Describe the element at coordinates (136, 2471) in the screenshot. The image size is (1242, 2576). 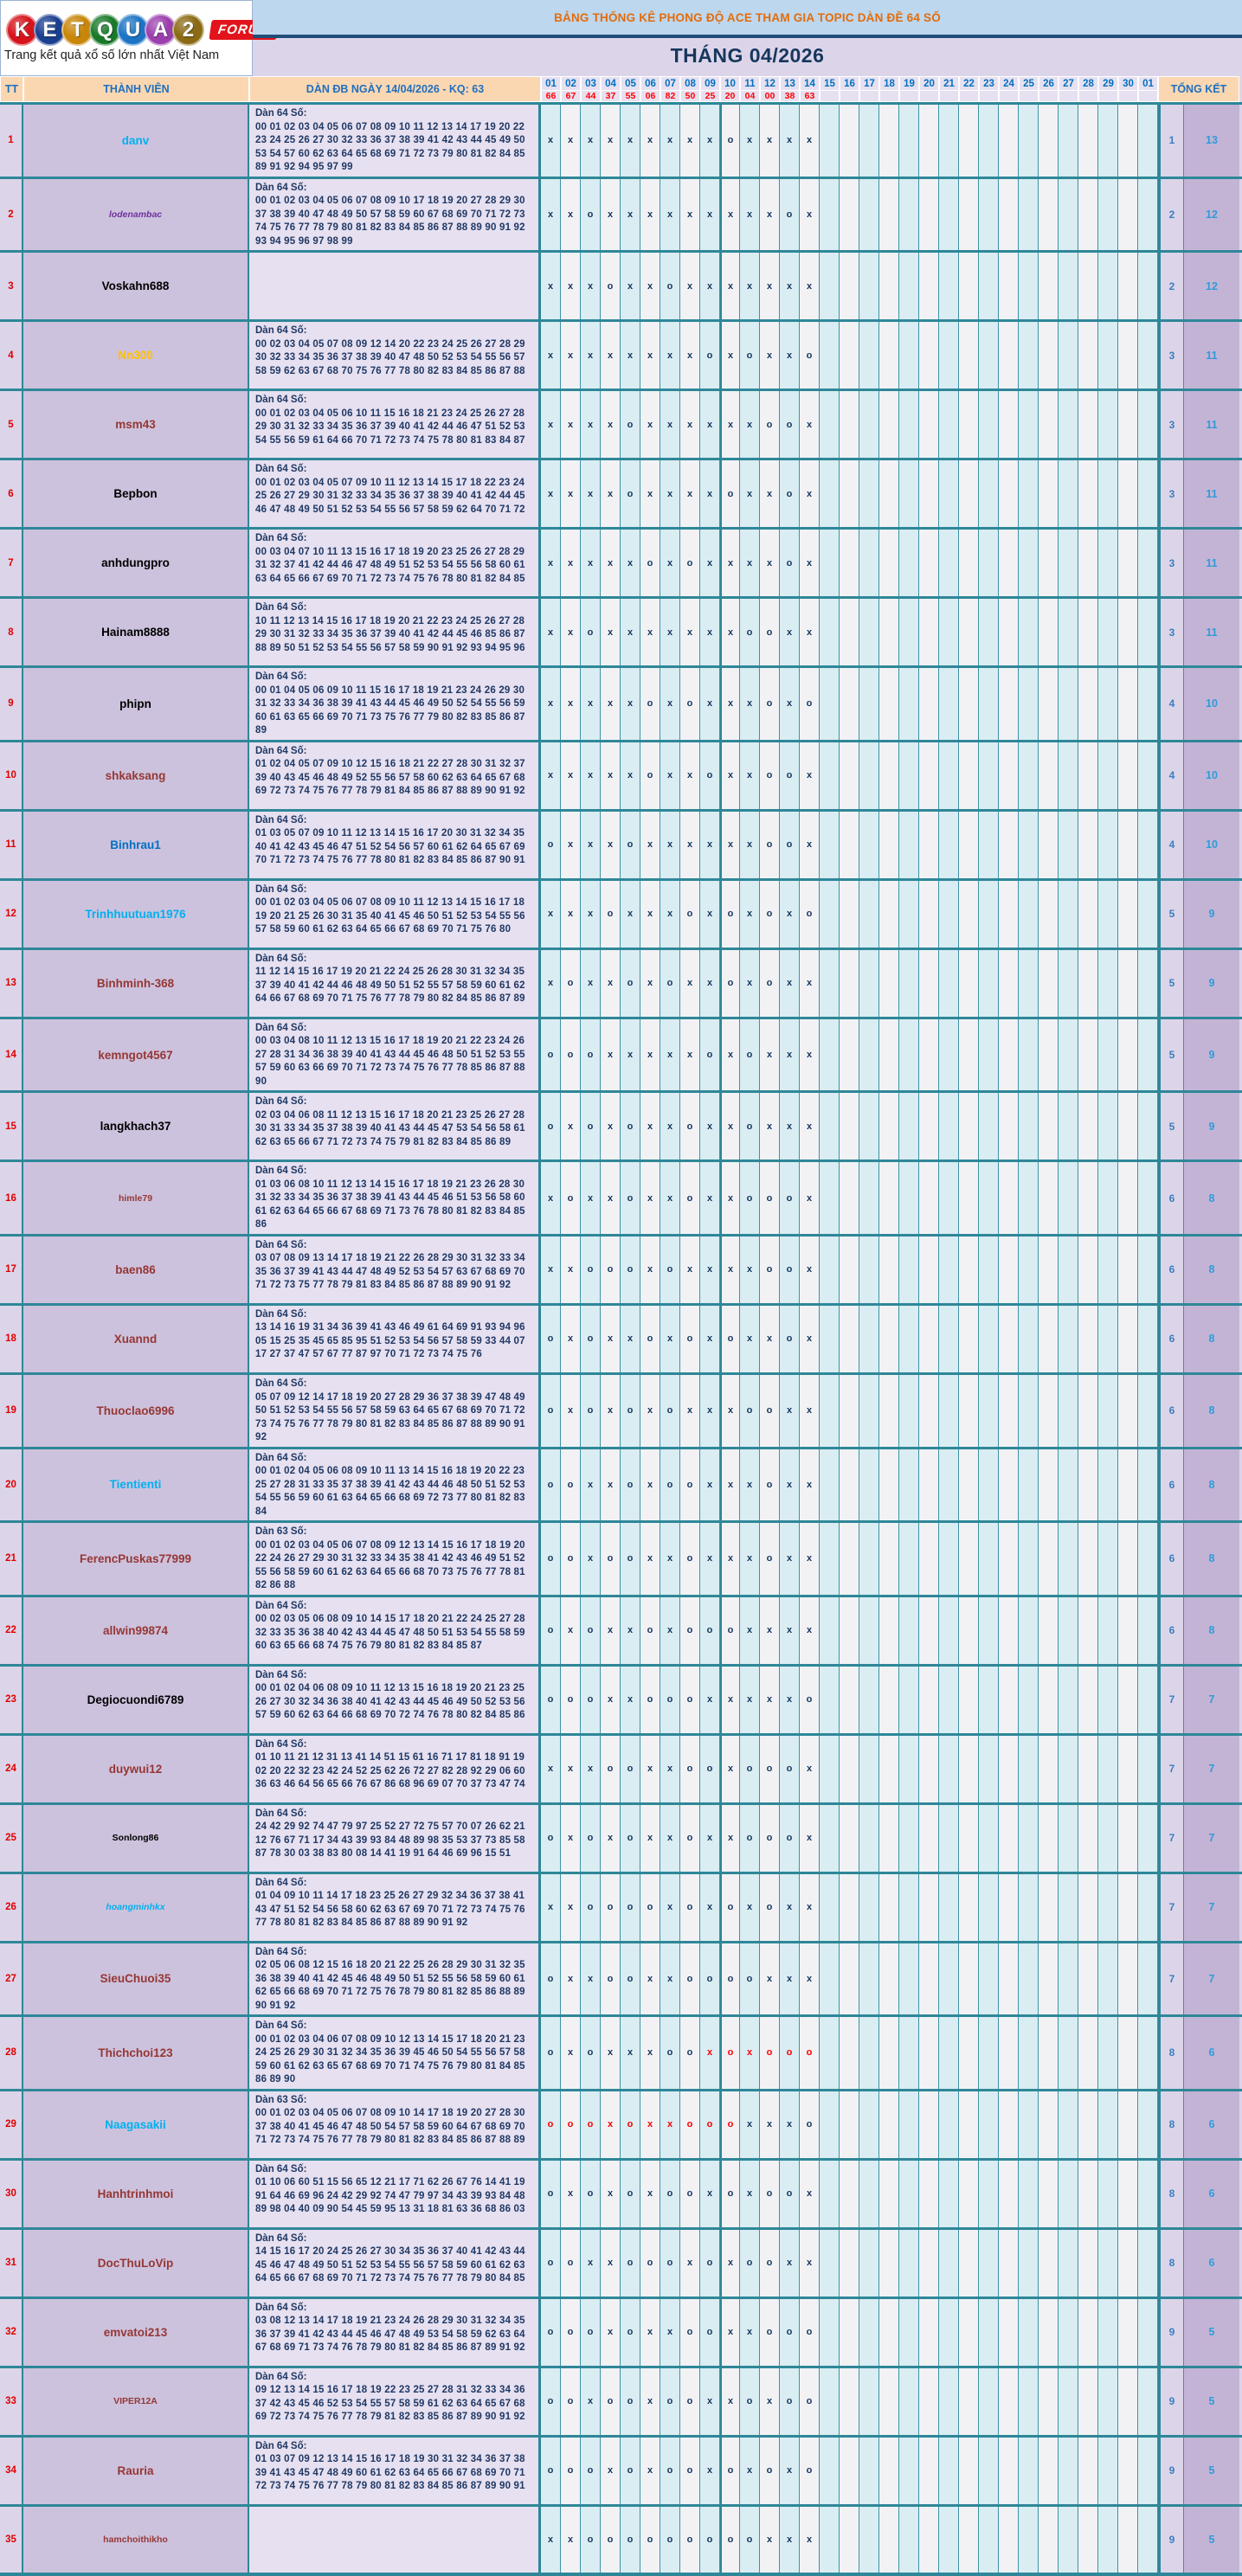
I see `member-name: Rauria` at that location.